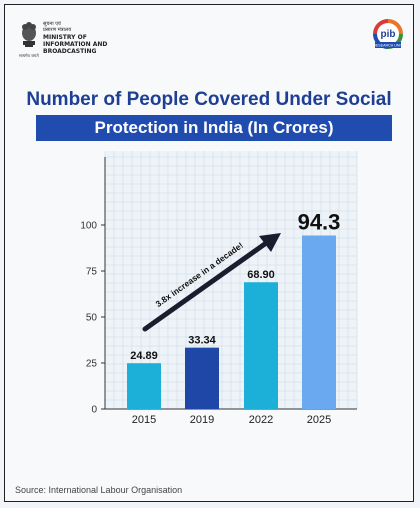  Describe the element at coordinates (214, 128) in the screenshot. I see `chart-subtitle: Protection in India (In Crores)` at that location.